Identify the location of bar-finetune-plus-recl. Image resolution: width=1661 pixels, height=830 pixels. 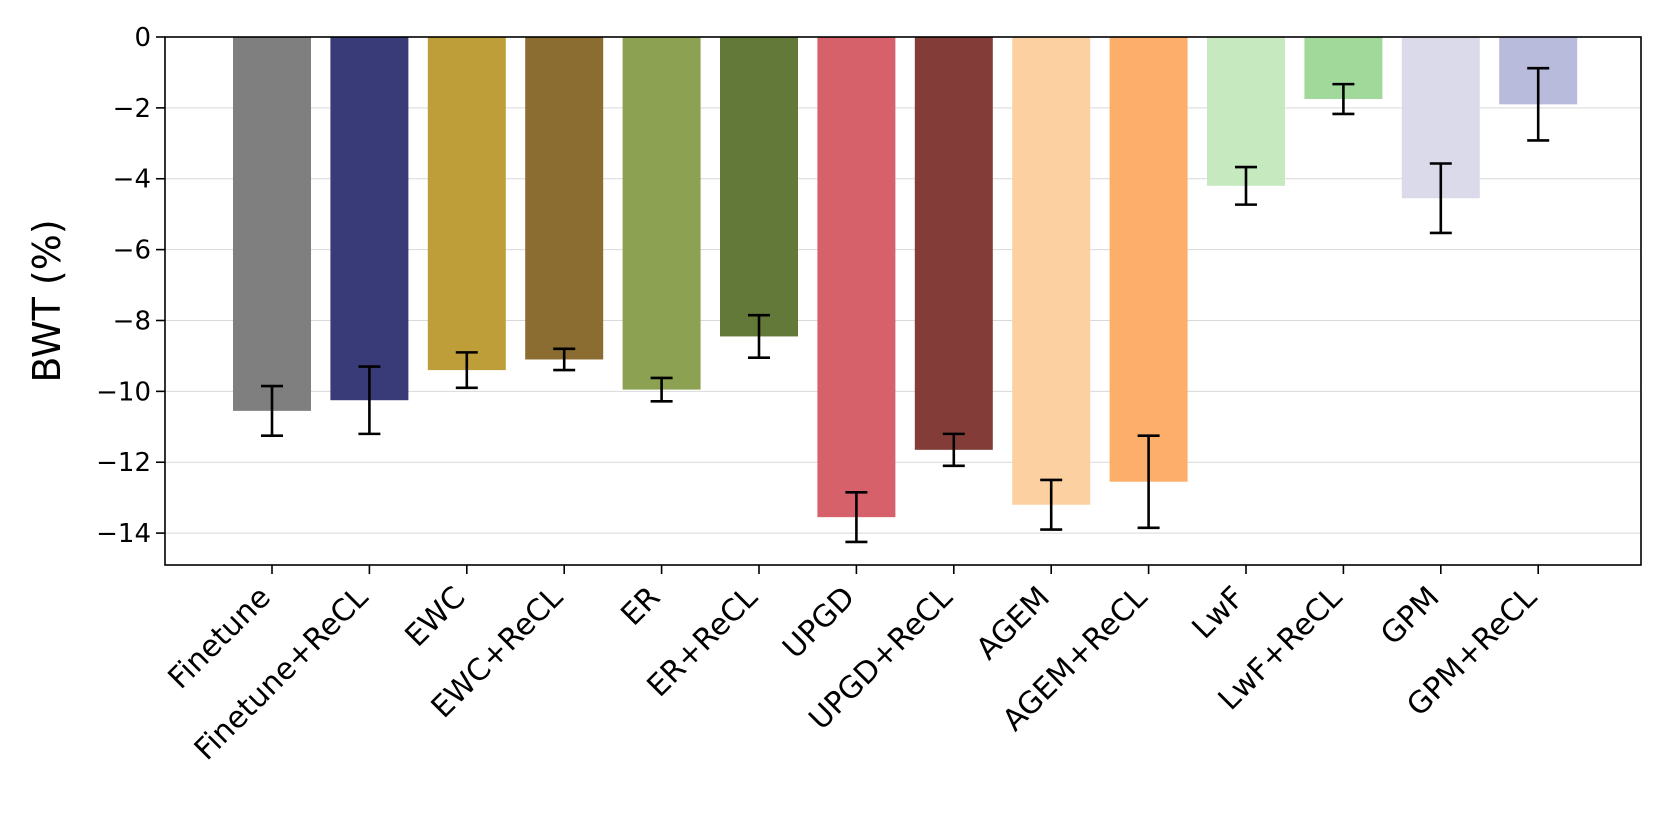
(369, 219).